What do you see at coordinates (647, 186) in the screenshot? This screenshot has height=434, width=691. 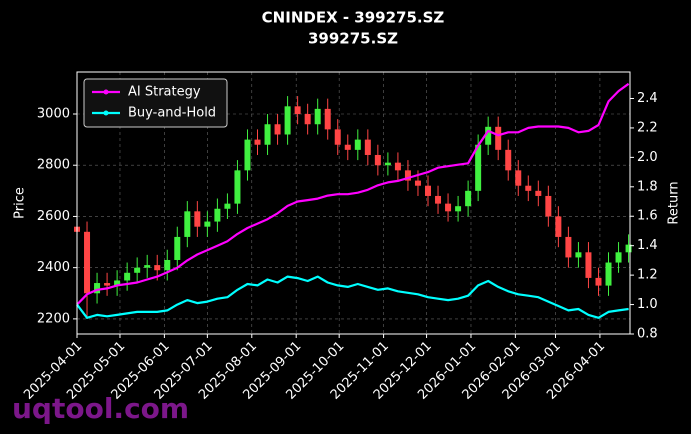 I see `y2-tick-label: 1.8` at bounding box center [647, 186].